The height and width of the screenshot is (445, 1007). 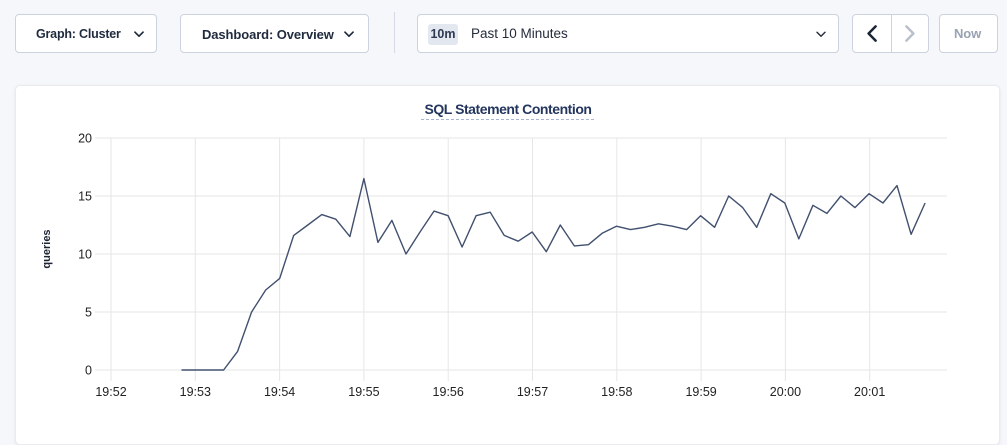 What do you see at coordinates (110, 392) in the screenshot?
I see `svg-text: 19:52` at bounding box center [110, 392].